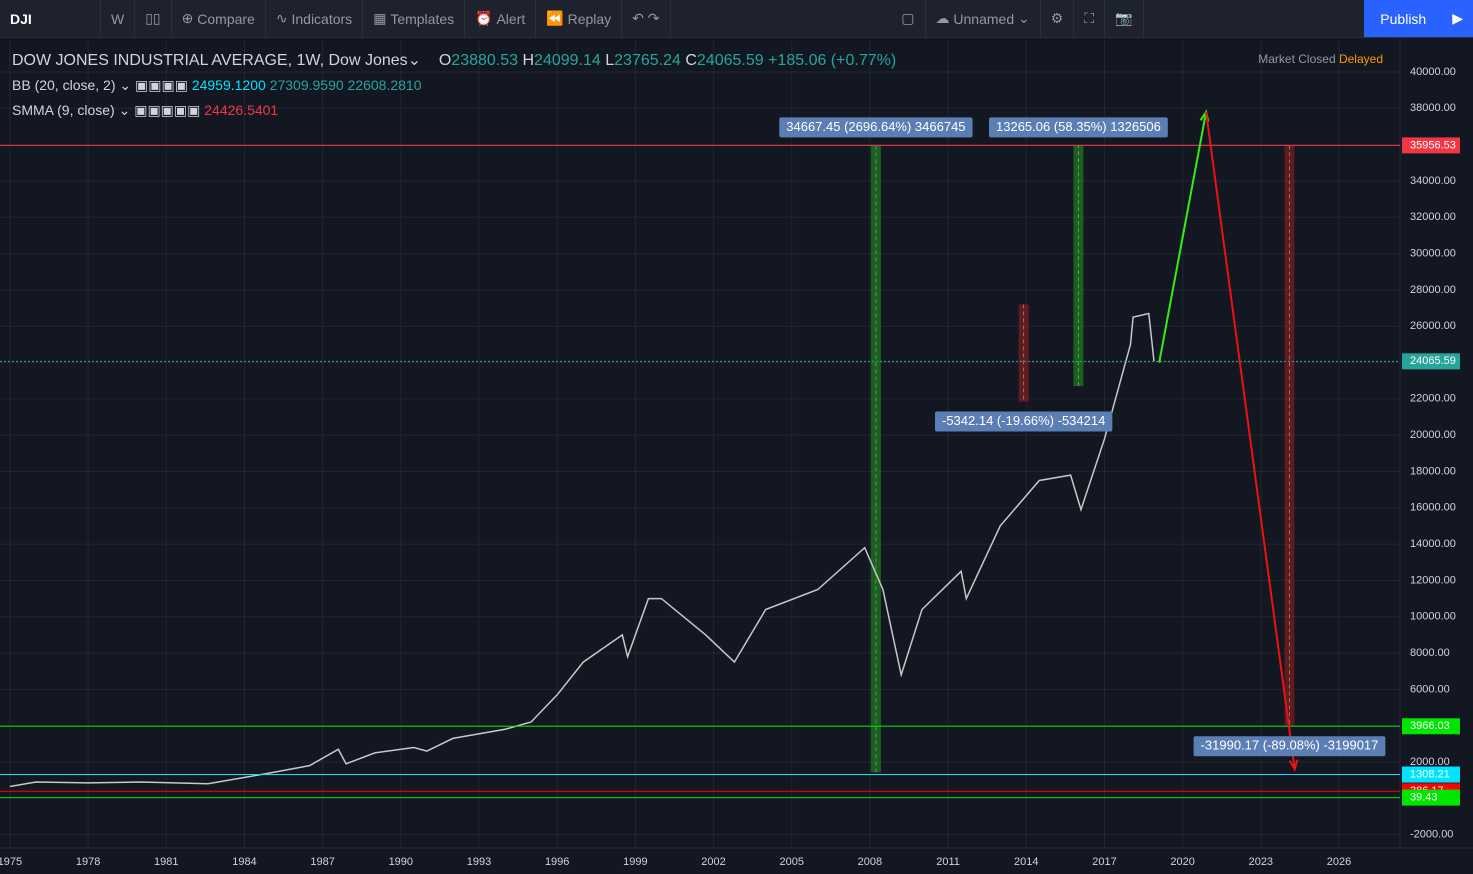  Describe the element at coordinates (908, 18) in the screenshot. I see `layout-icon: ▢` at that location.